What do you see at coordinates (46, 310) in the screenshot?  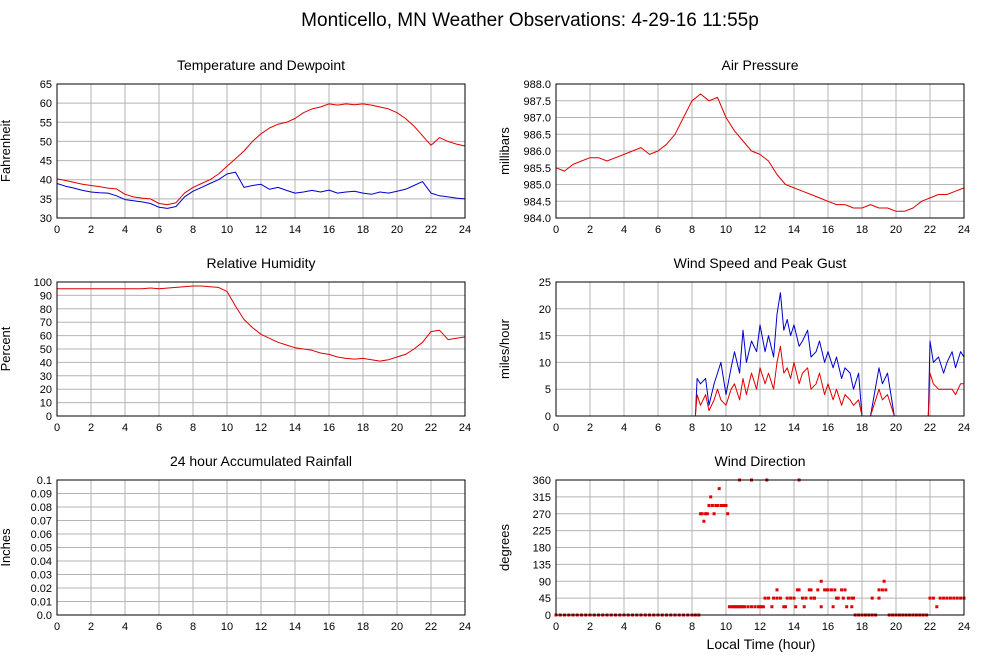 I see `y-tick-label: 80` at bounding box center [46, 310].